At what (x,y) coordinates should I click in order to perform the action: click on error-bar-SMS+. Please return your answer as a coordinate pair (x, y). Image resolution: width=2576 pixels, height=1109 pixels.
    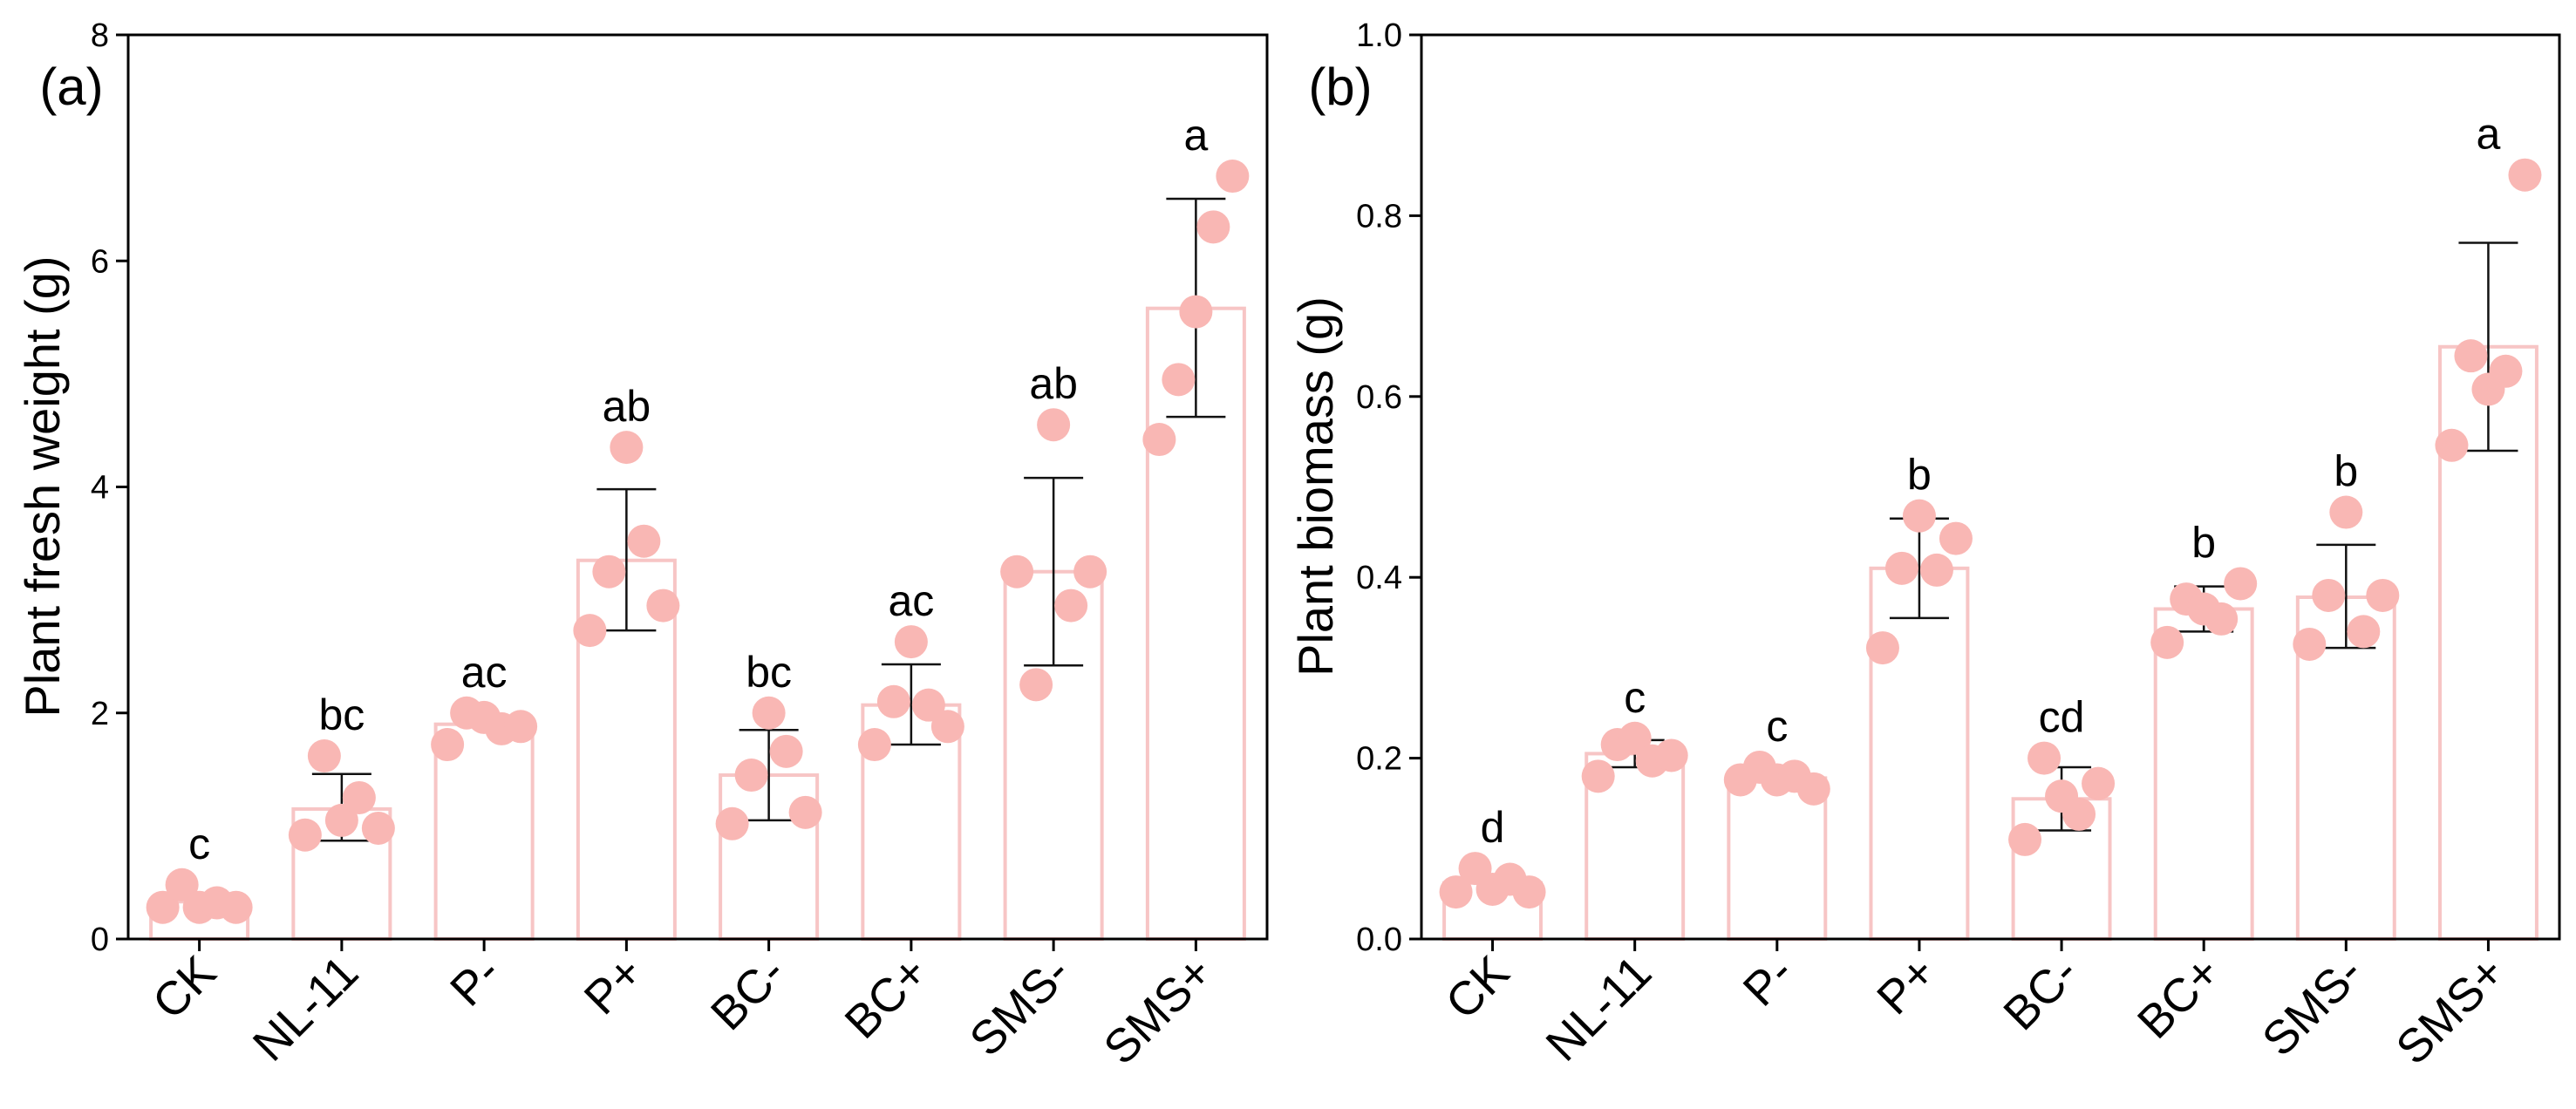
    Looking at the image, I should click on (2488, 347).